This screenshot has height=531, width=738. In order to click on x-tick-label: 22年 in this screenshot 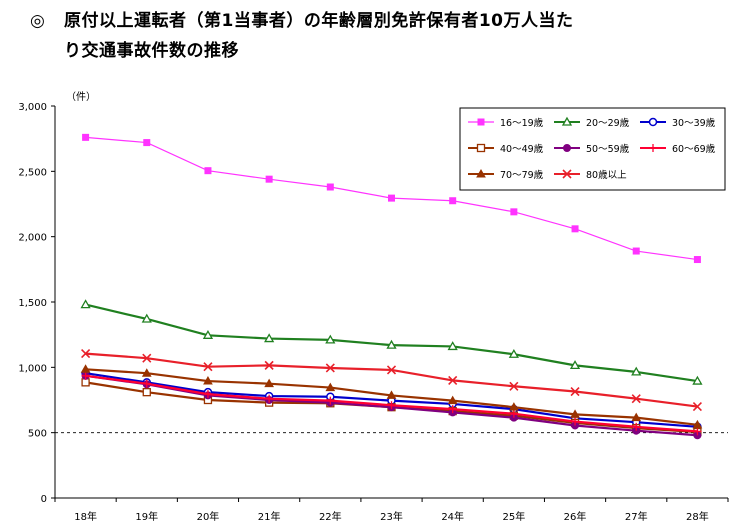, I will do `click(330, 516)`.